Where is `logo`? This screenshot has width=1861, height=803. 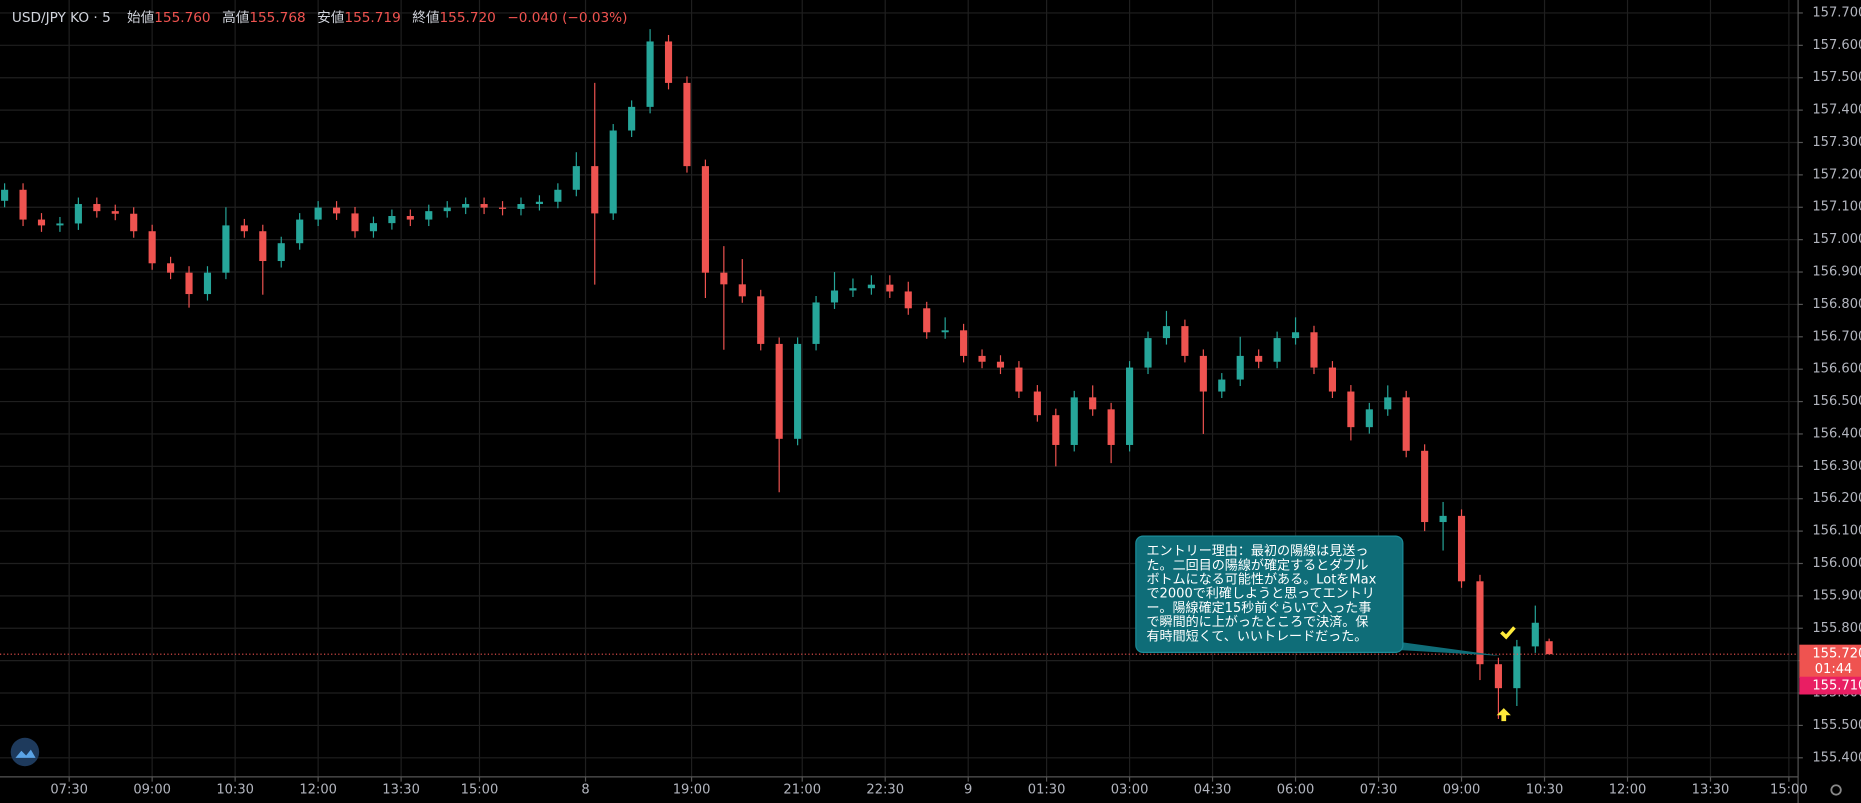 logo is located at coordinates (25, 752).